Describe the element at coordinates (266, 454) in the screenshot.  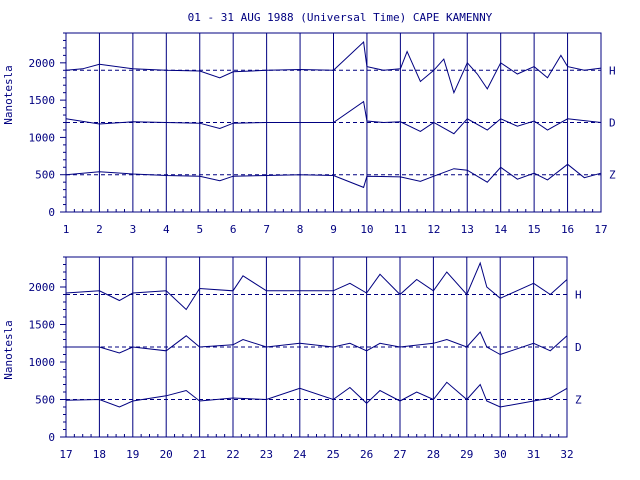
I see `x-tick-label: 23` at that location.